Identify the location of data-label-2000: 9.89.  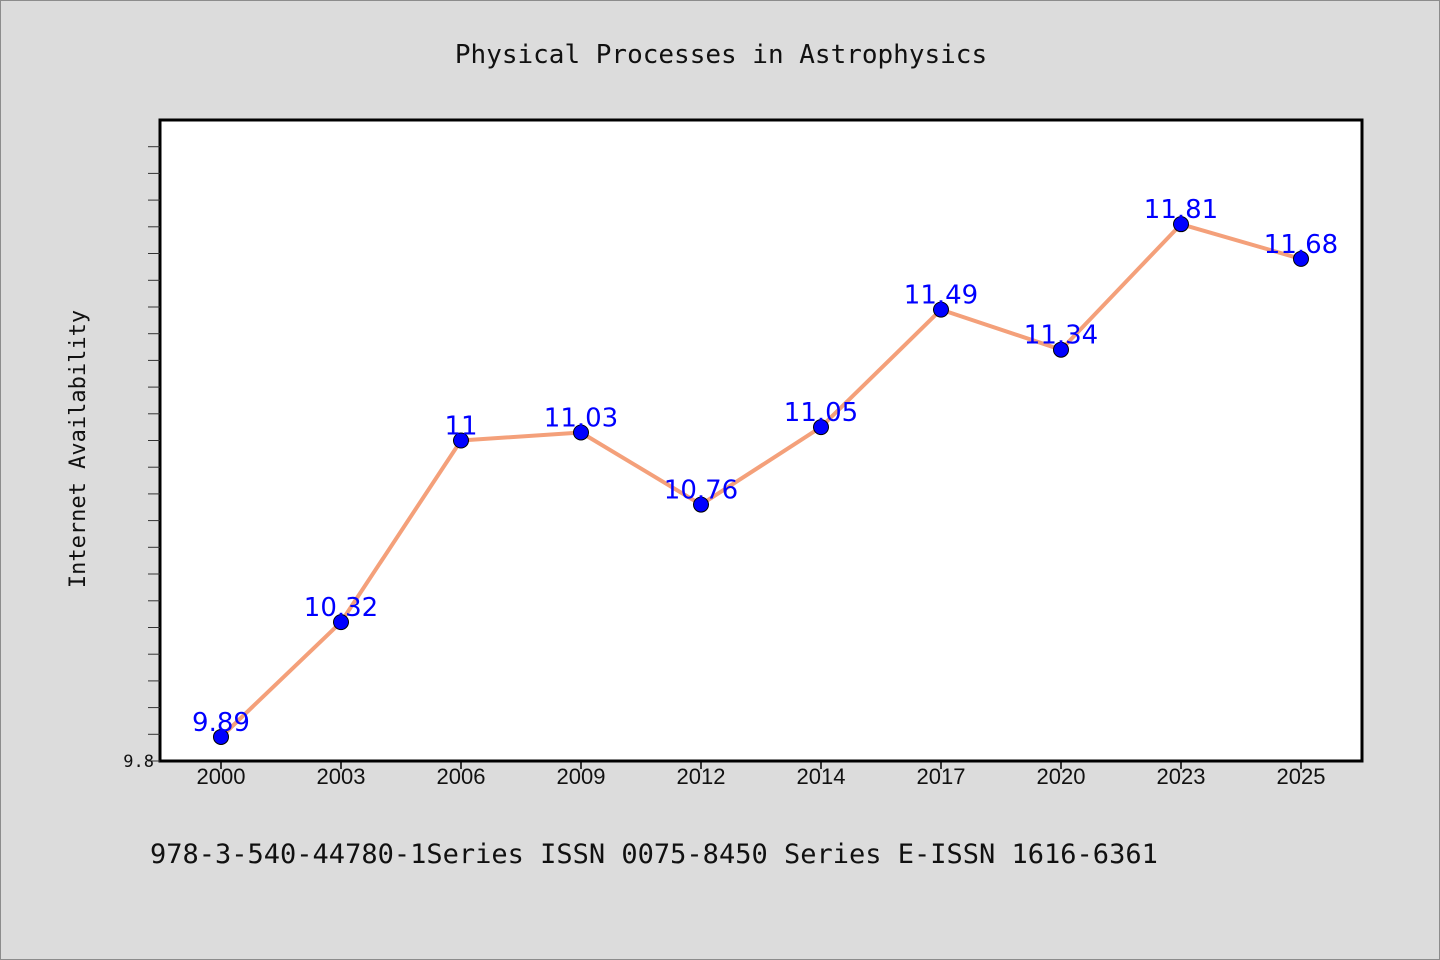
(221, 723).